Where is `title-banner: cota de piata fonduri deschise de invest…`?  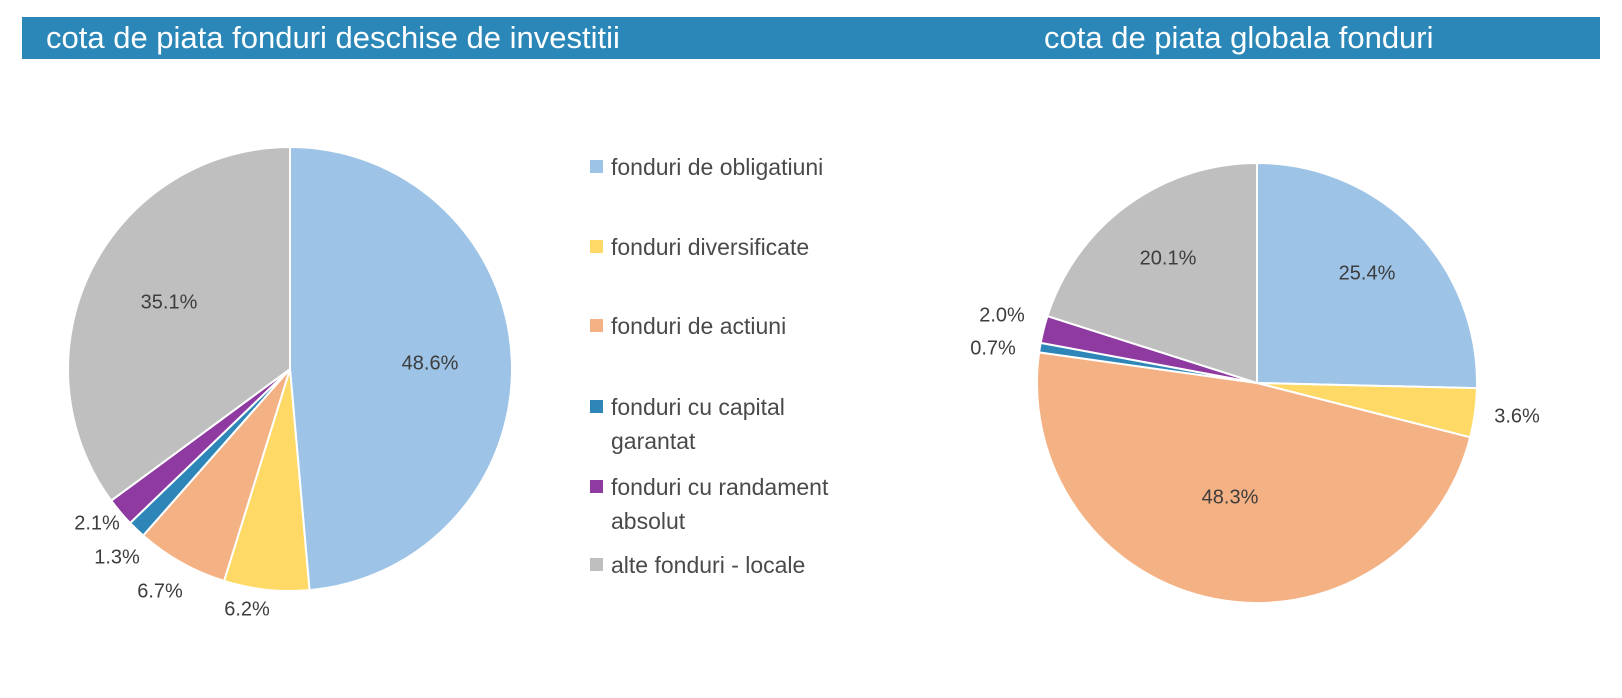
title-banner: cota de piata fonduri deschise de invest… is located at coordinates (811, 38).